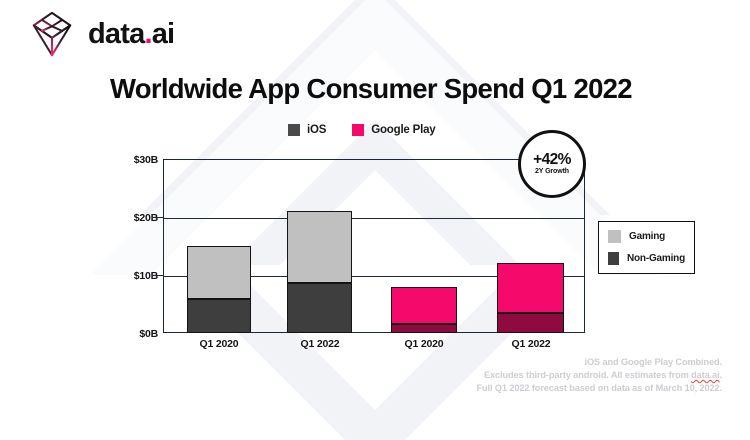 This screenshot has width=750, height=440. What do you see at coordinates (320, 344) in the screenshot?
I see `x-tick-label-2: Q1 2022` at bounding box center [320, 344].